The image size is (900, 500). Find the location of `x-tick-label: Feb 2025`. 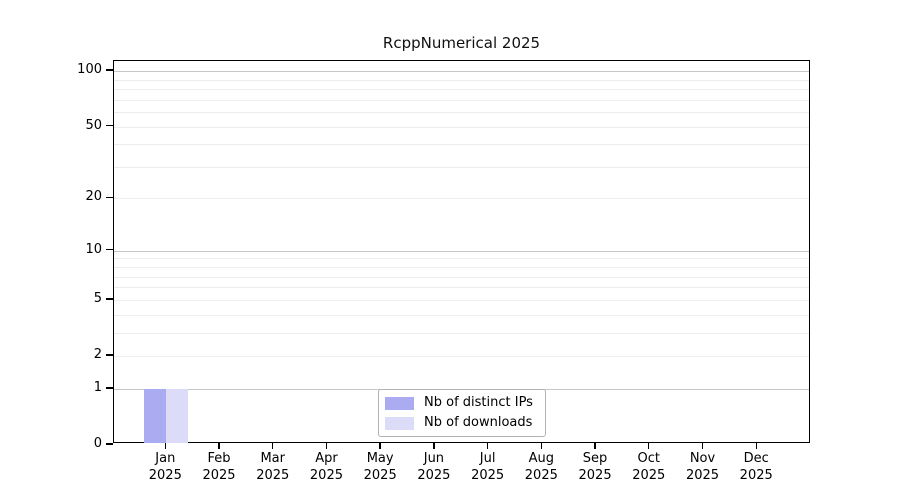

x-tick-label: Feb 2025 is located at coordinates (219, 467).